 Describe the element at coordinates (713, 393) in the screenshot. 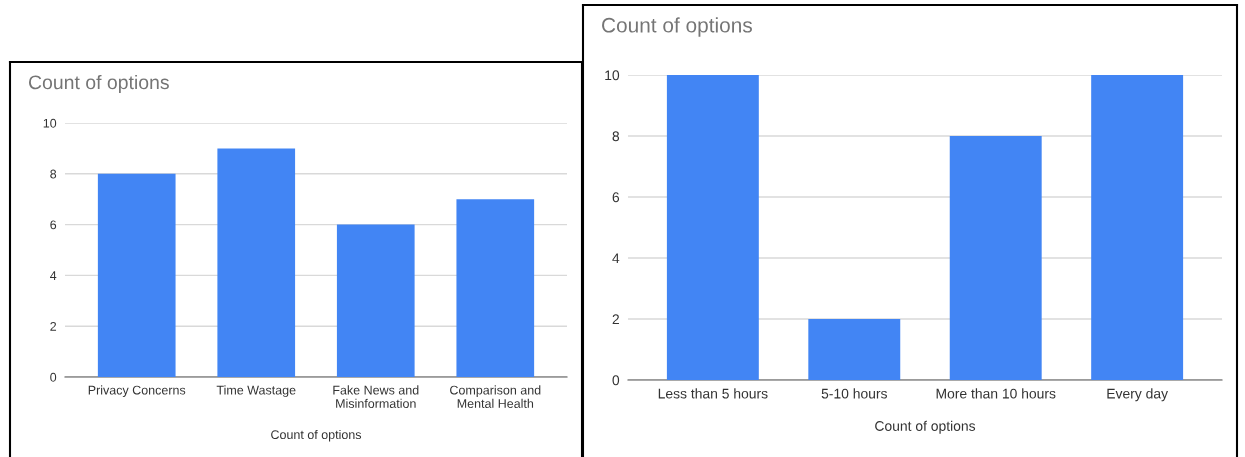

I see `x-tick-label: Less than 5 hours` at that location.